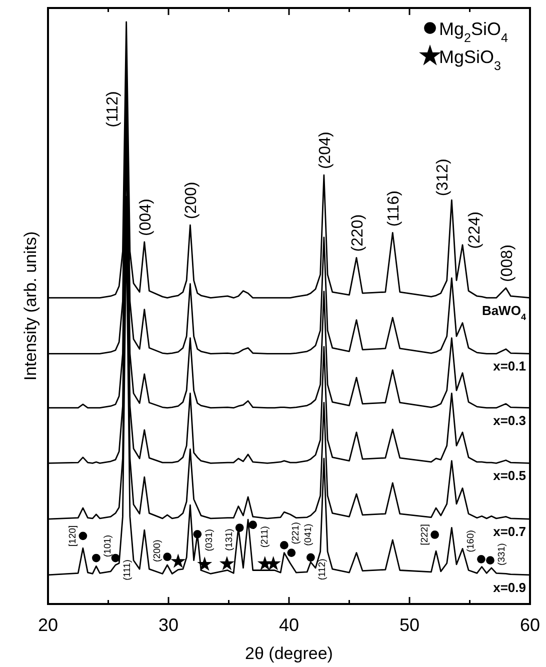  I want to click on x-tick-label: 40, so click(289, 625).